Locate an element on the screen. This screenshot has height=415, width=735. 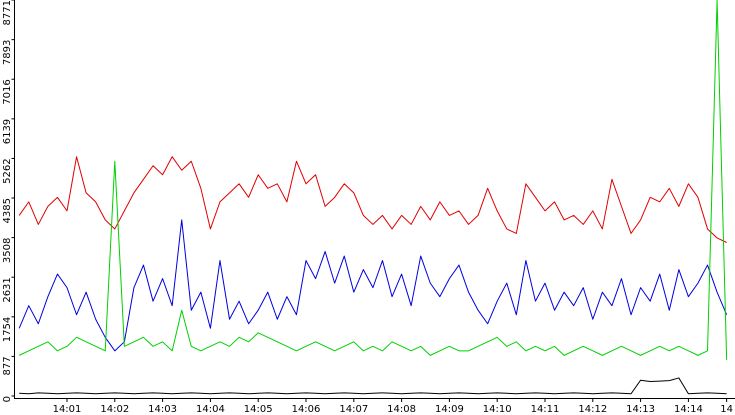
x-tick-label: 14:13 is located at coordinates (640, 409).